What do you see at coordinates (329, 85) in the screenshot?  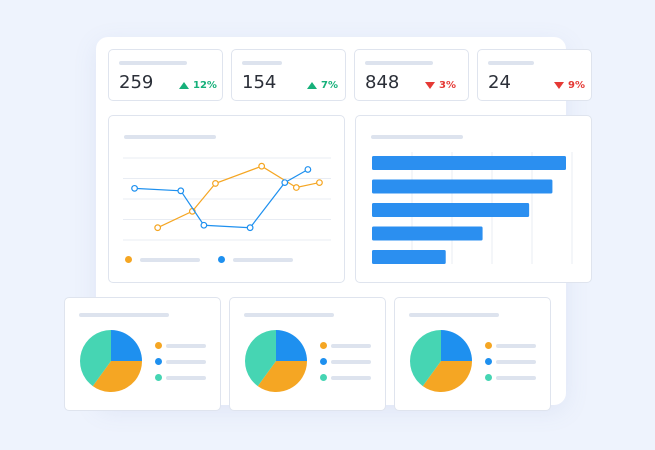 I see `stat-change: 7%` at bounding box center [329, 85].